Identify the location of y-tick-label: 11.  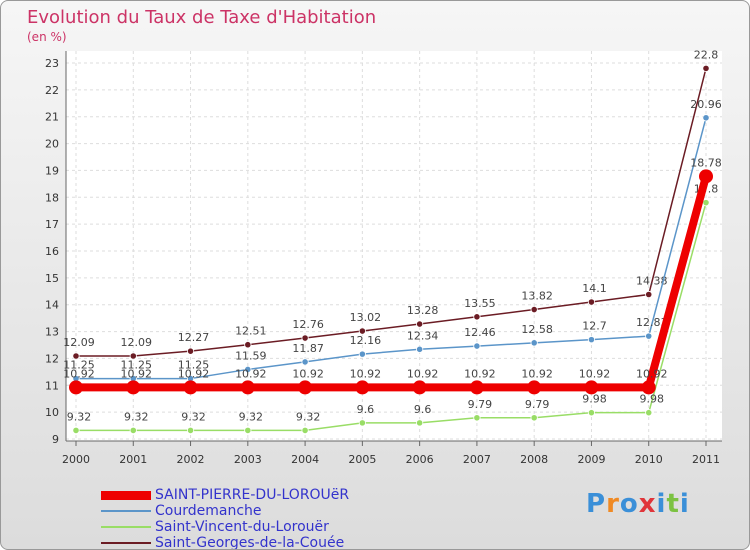
(52, 385).